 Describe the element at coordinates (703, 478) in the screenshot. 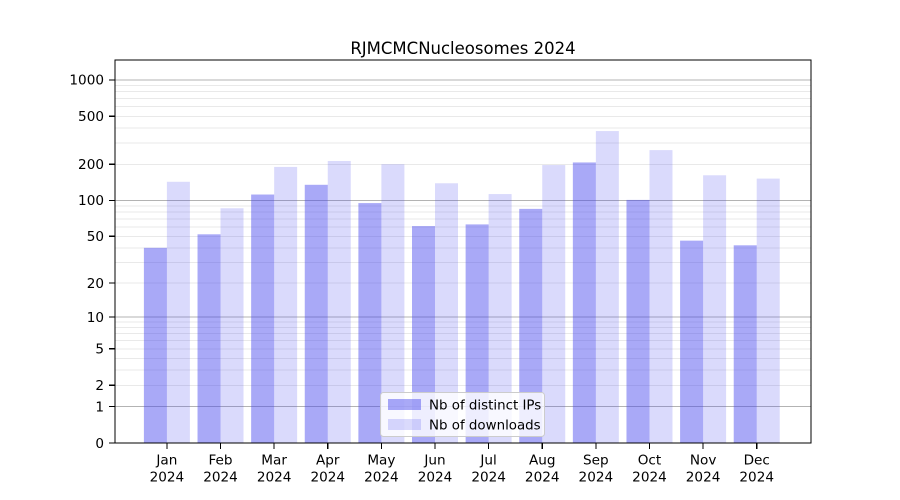

I see `x-tick-label-year-nov: 2024` at that location.